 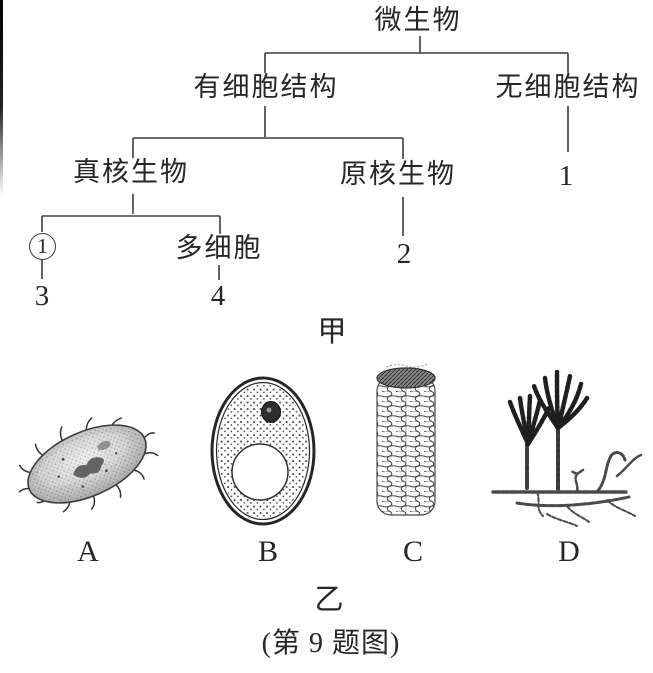 I want to click on specimen-label-b: B, so click(x=268, y=551).